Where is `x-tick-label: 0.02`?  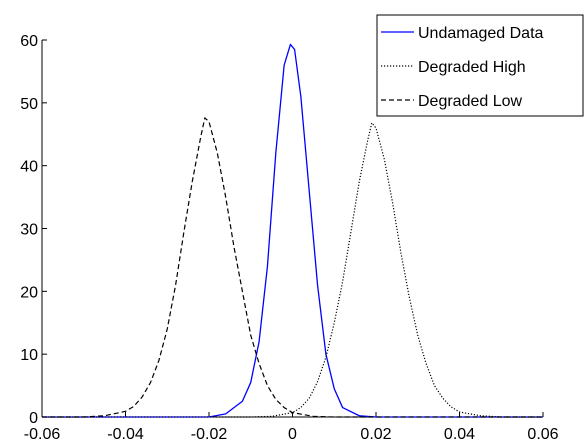 x-tick-label: 0.02 is located at coordinates (375, 434).